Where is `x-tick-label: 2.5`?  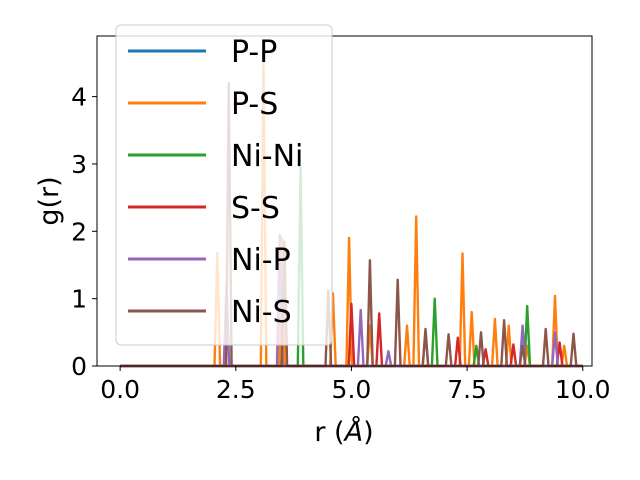
x-tick-label: 2.5 is located at coordinates (236, 389).